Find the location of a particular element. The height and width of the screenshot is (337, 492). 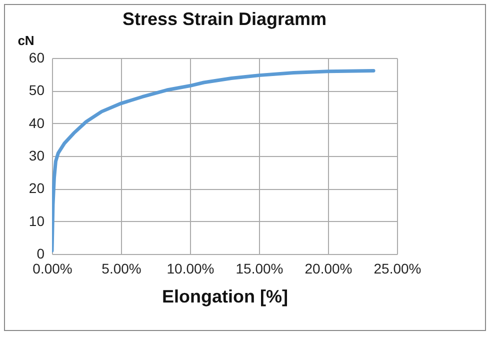

y-tick-label: 50 is located at coordinates (36, 90).